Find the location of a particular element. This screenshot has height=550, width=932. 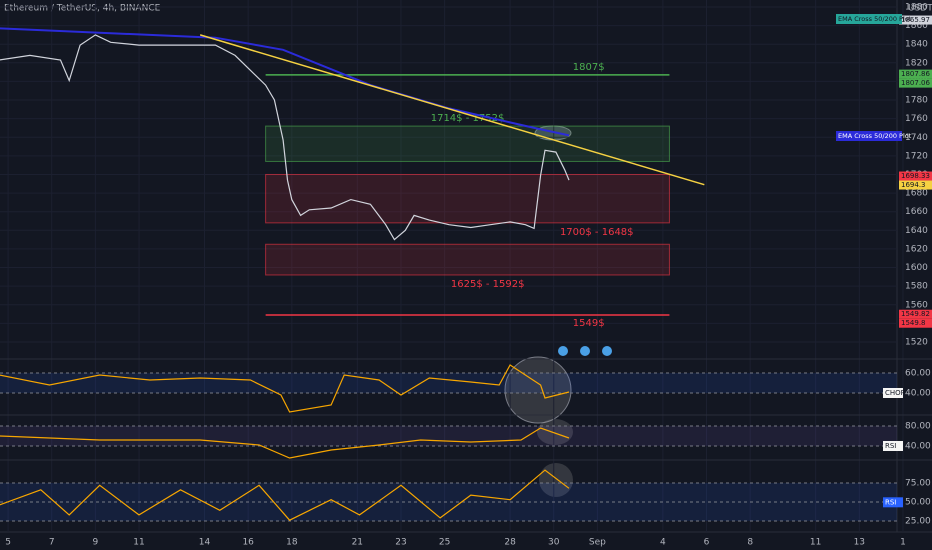

x-tick-label: 18 is located at coordinates (292, 543).